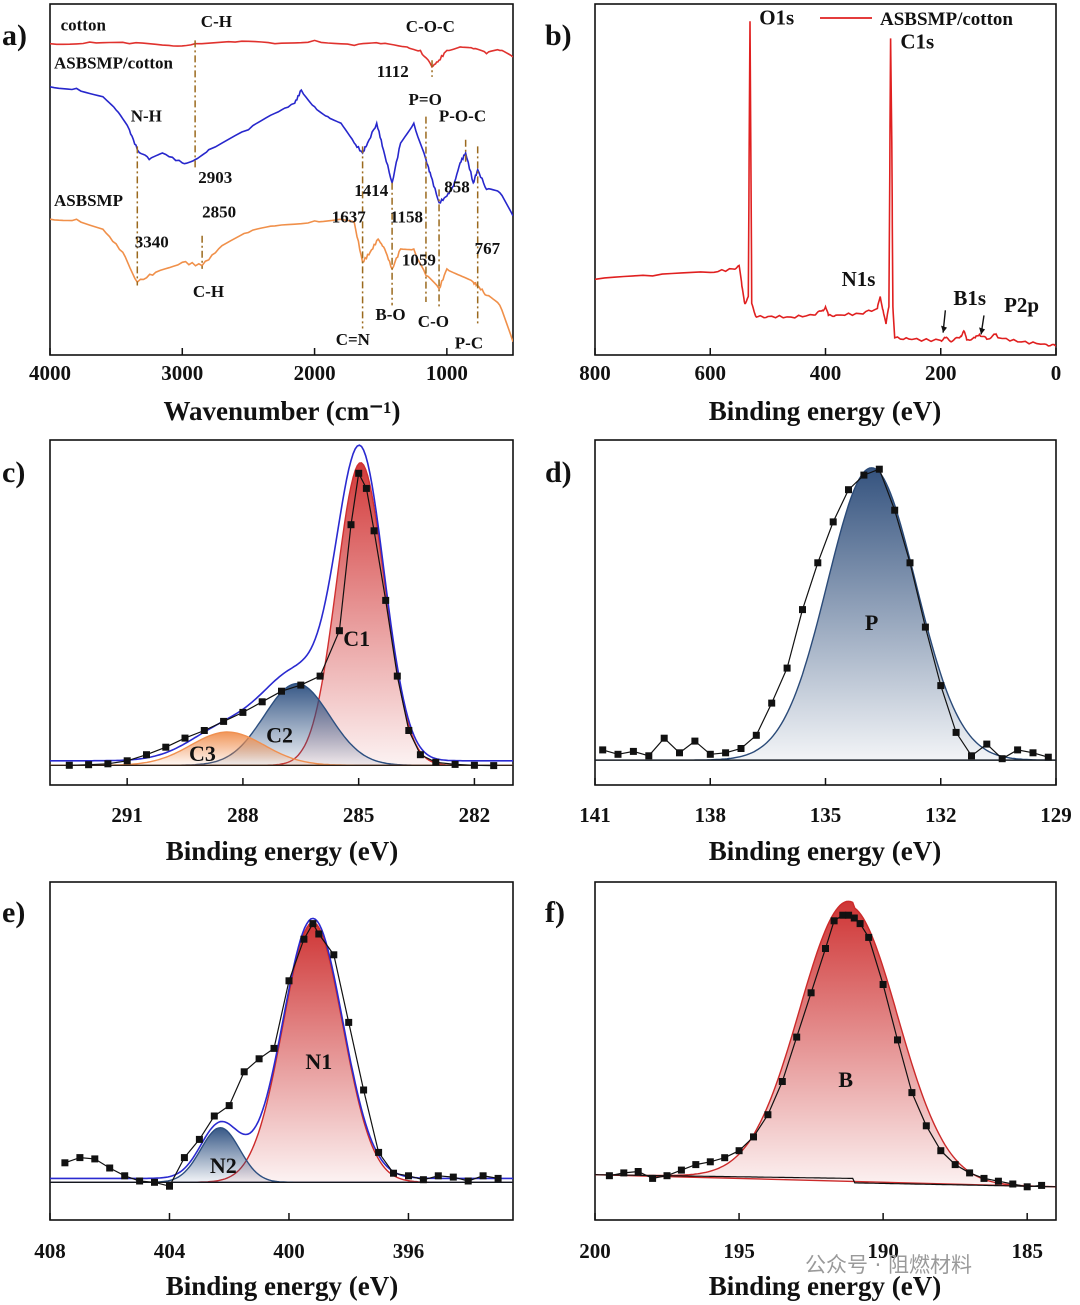 This screenshot has height=1305, width=1080. I want to click on peak-n1, so click(281, 1052).